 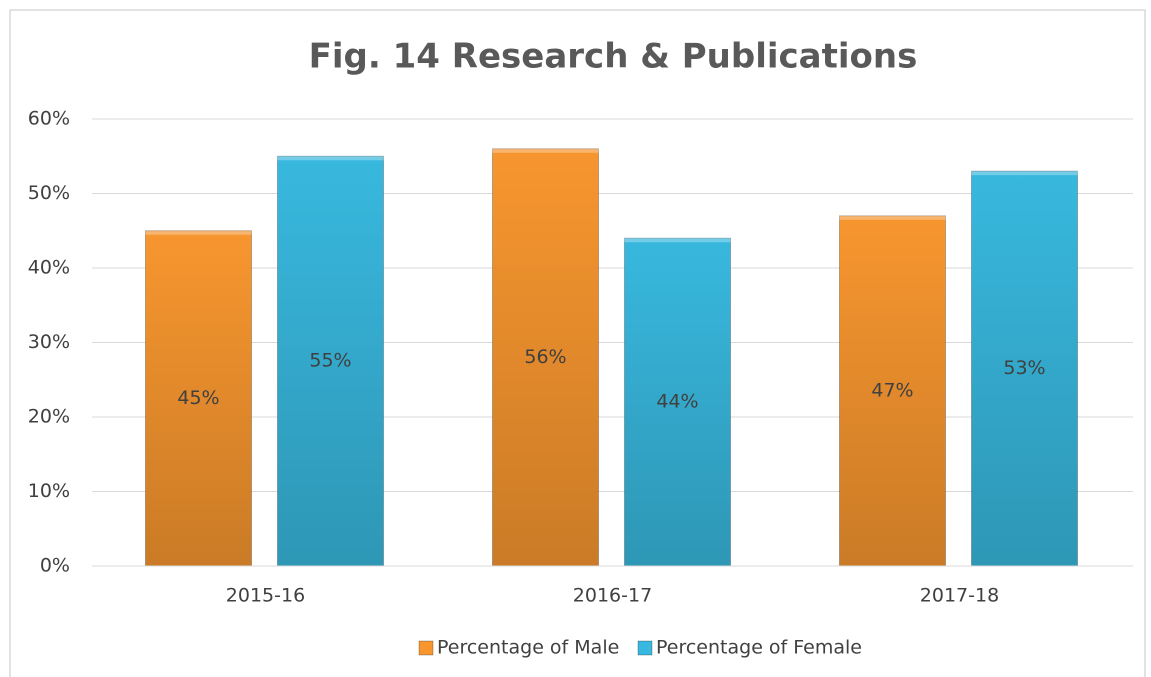 I want to click on legend-label: Percentage of Male, so click(x=528, y=648).